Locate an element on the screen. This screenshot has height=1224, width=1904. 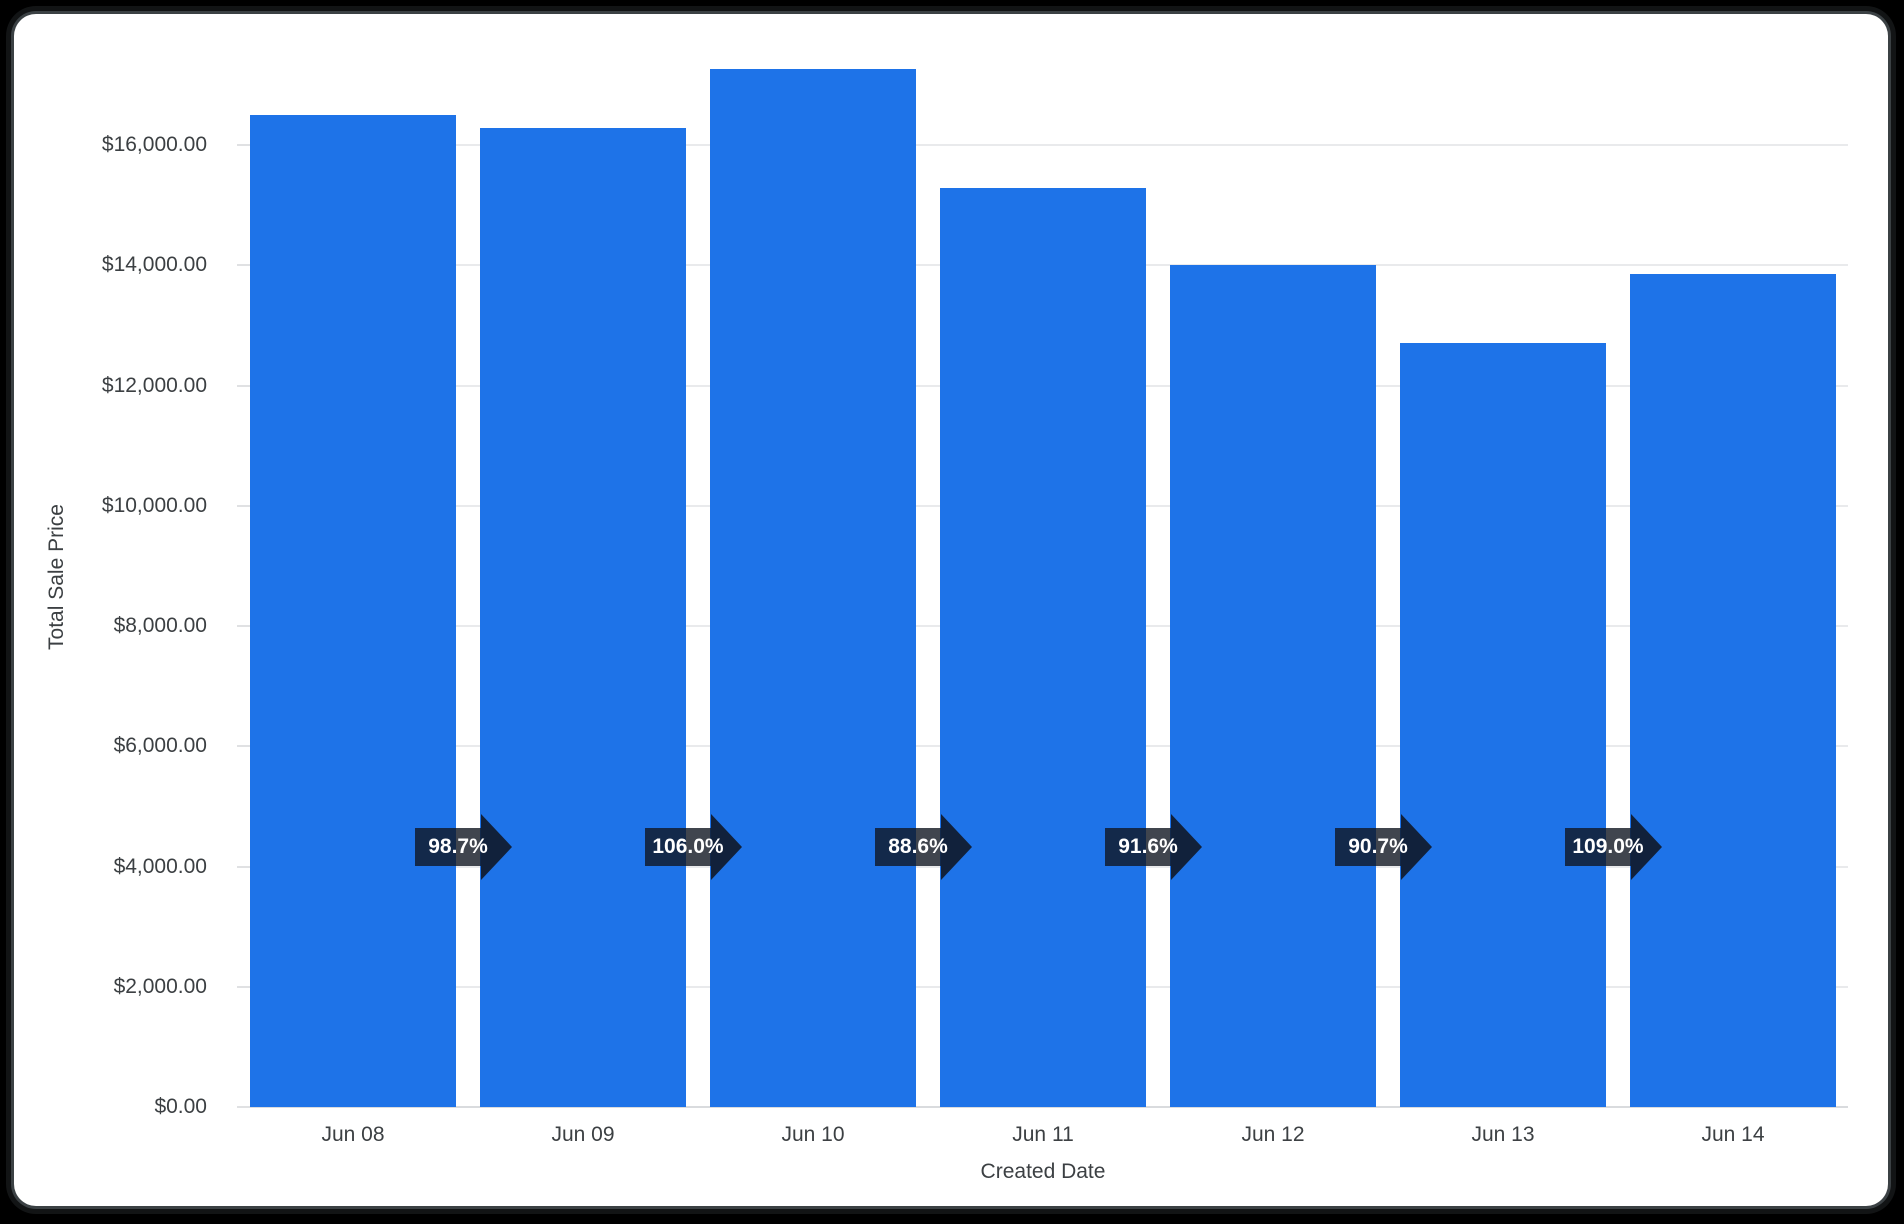
y-tick-label: $6,000.00 is located at coordinates (160, 746).